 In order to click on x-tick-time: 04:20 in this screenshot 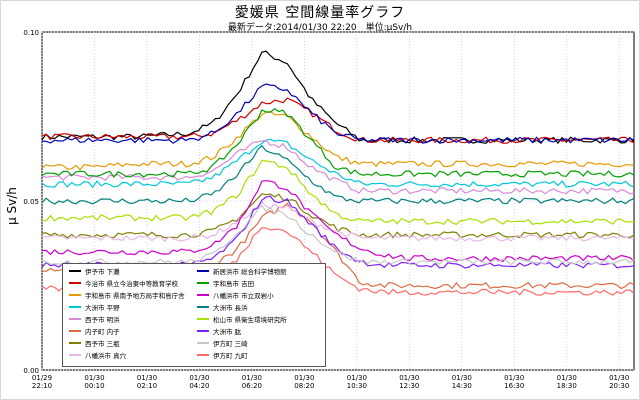, I will do `click(199, 386)`.